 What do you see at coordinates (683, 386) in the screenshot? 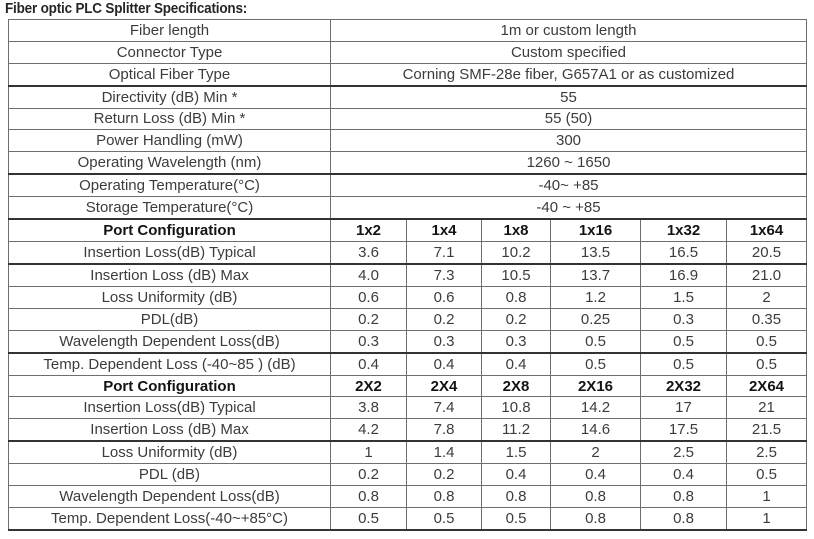
I see `port-column-header: 2X32` at bounding box center [683, 386].